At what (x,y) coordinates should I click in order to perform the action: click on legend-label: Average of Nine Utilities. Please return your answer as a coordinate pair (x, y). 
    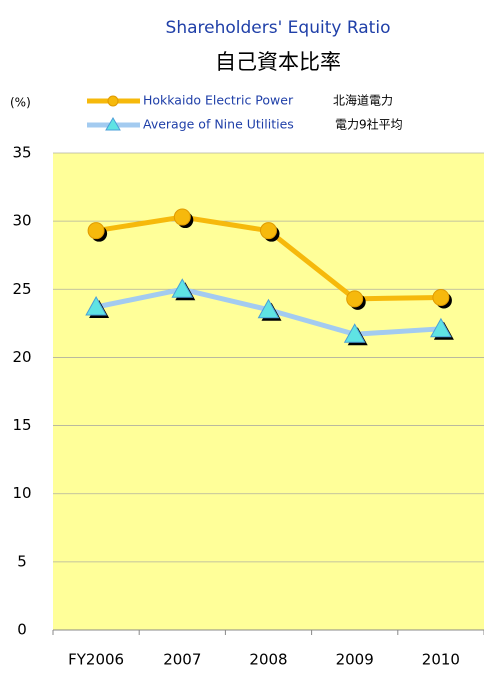
    Looking at the image, I should click on (218, 124).